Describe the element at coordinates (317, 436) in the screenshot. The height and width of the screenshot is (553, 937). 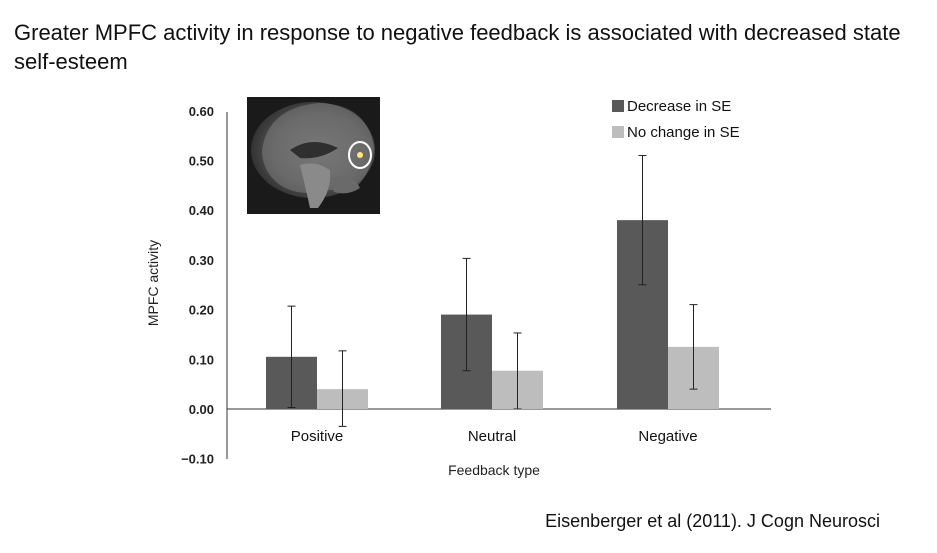
I see `x-tick-label-positive: Positive` at that location.